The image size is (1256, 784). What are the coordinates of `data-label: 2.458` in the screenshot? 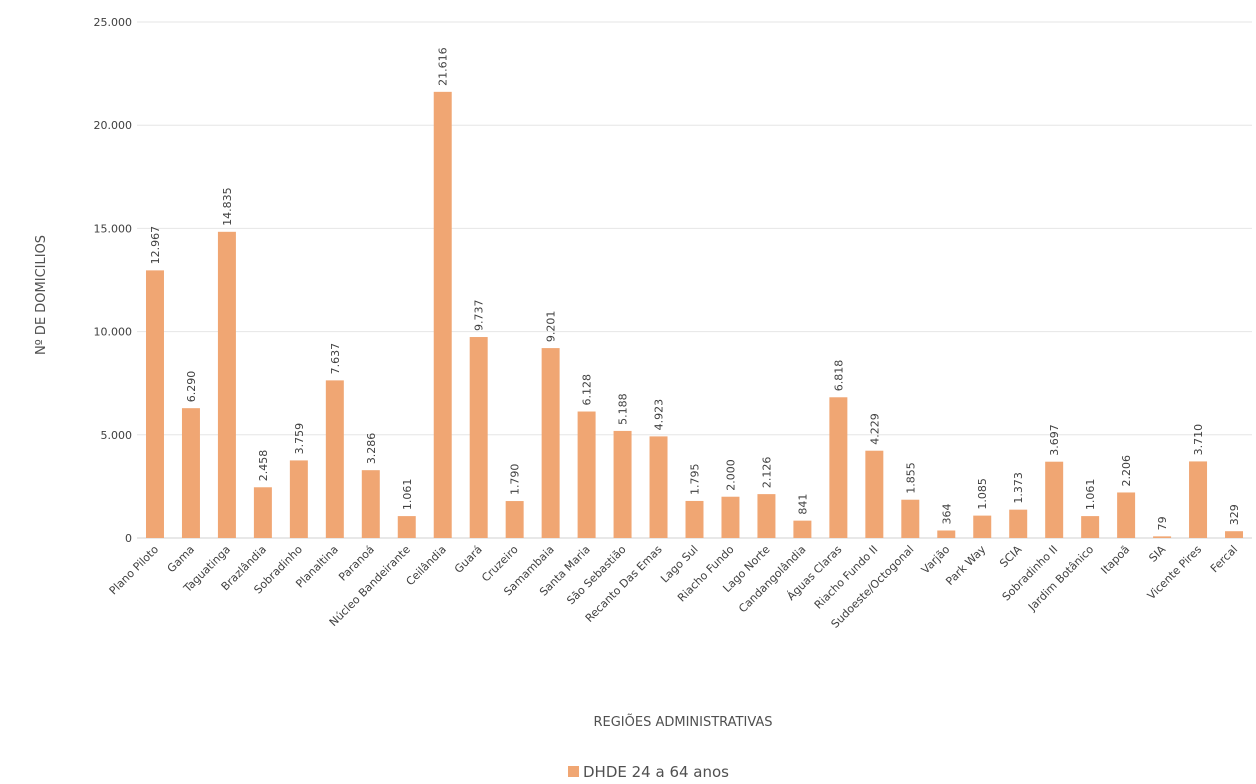 It's located at (263, 466).